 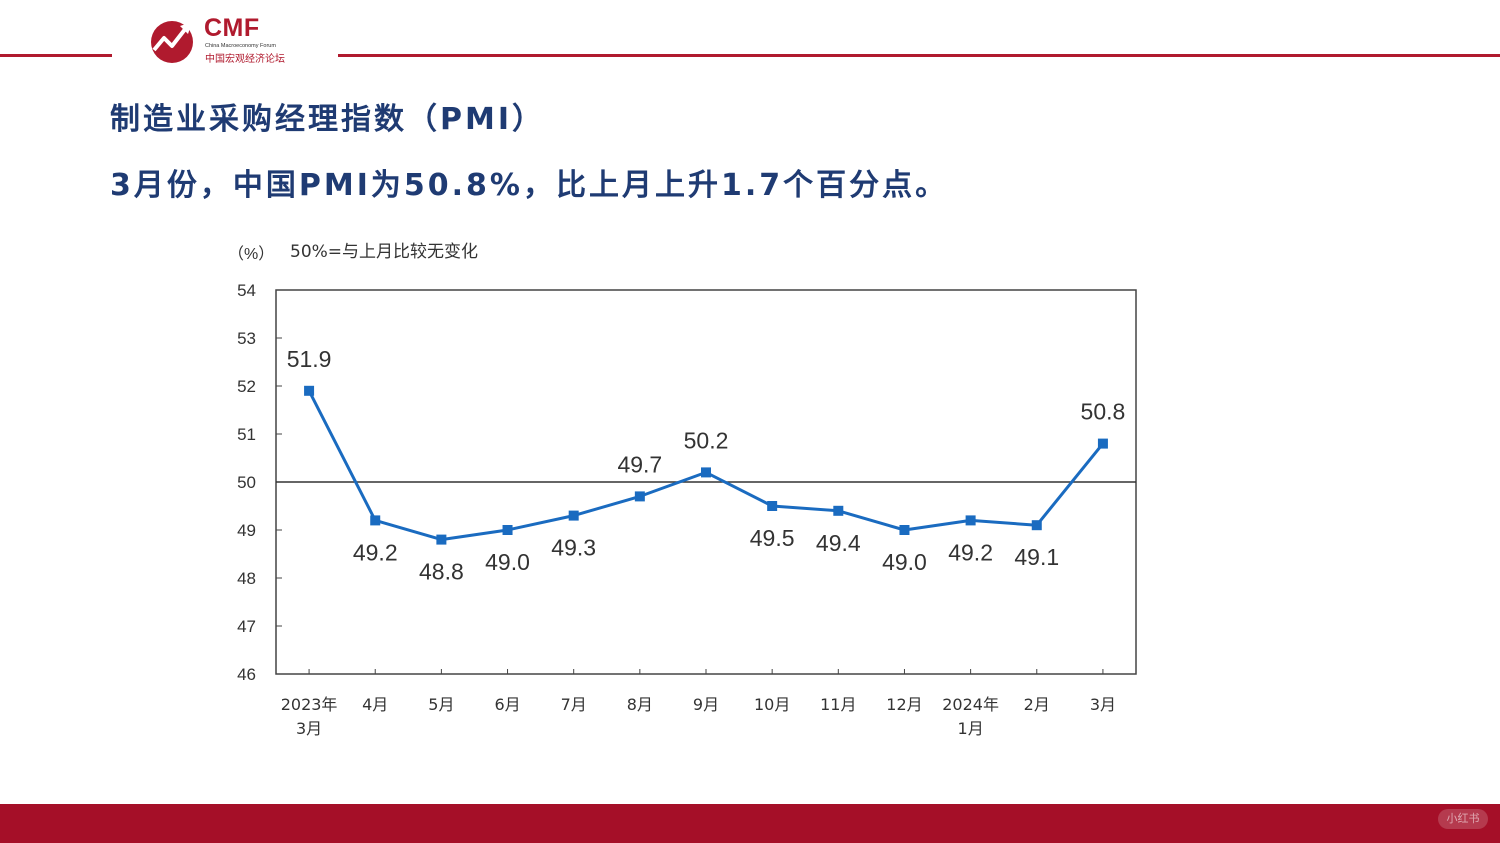 I want to click on data-label: 50.8, so click(x=1103, y=412).